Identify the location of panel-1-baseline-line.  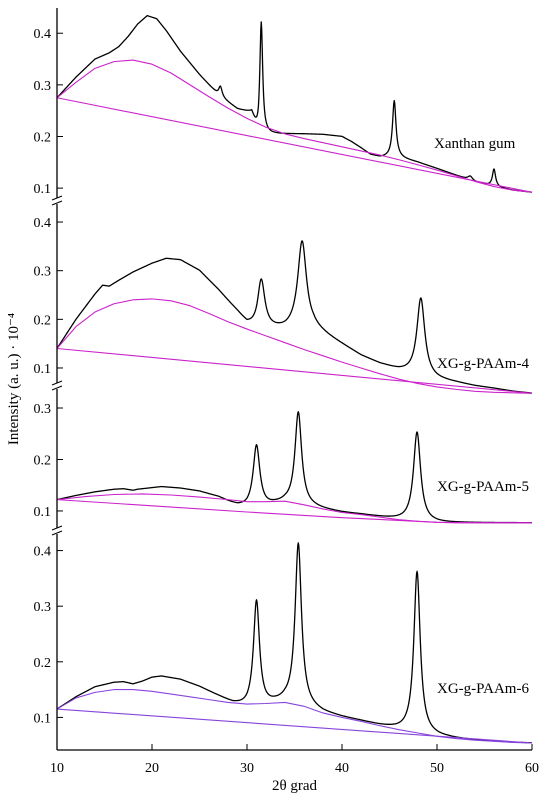
(294, 145).